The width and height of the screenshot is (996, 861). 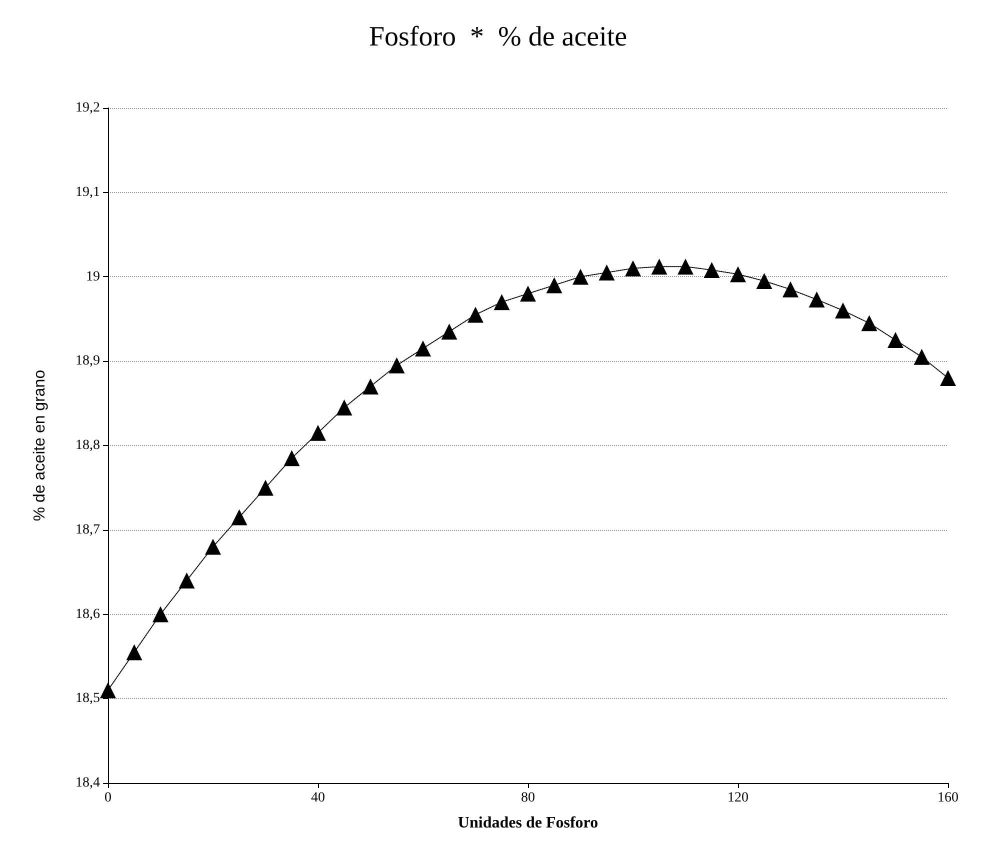 What do you see at coordinates (88, 783) in the screenshot?
I see `y-tick-label: 18,4` at bounding box center [88, 783].